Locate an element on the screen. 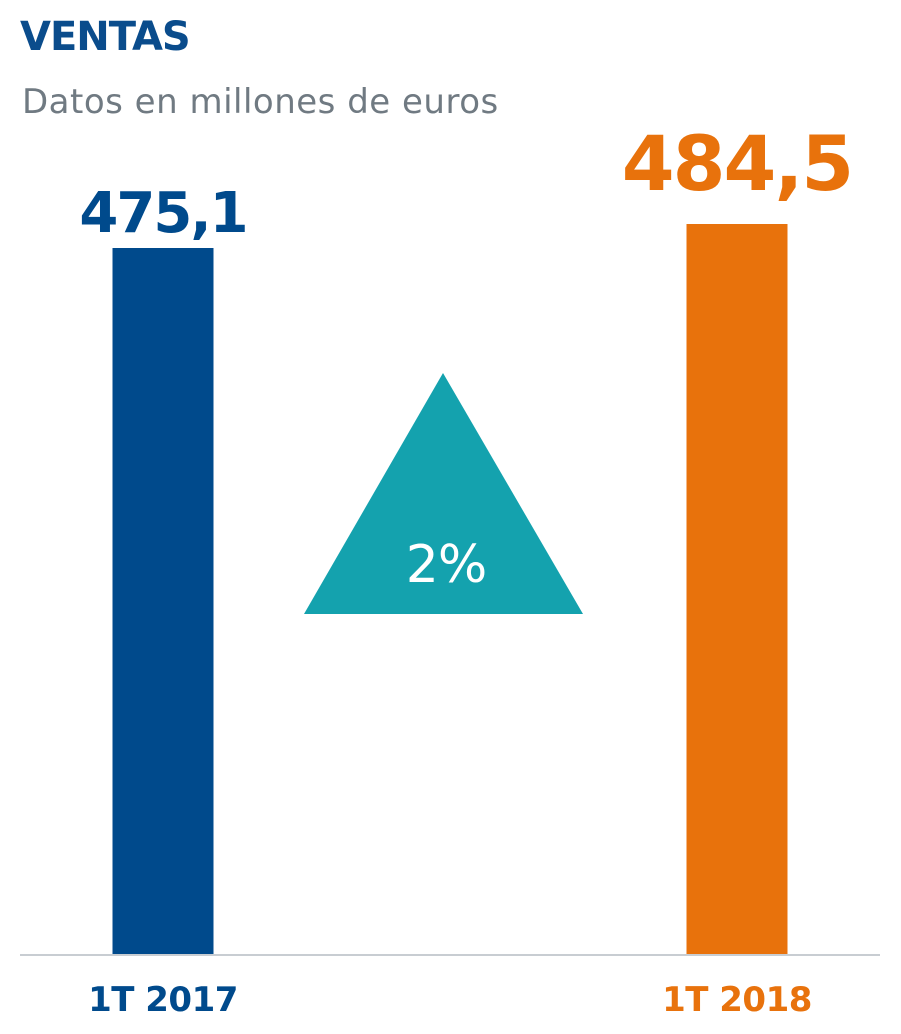 Image resolution: width=901 pixels, height=1034 pixels. chart-subtitle: Datos en millones de euros is located at coordinates (260, 102).